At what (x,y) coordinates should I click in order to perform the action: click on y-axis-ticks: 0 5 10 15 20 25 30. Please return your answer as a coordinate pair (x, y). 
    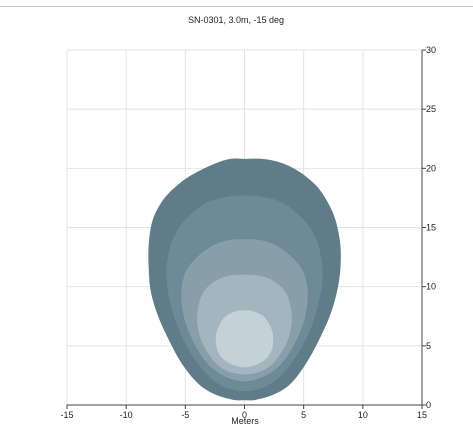
    Looking at the image, I should click on (429, 227).